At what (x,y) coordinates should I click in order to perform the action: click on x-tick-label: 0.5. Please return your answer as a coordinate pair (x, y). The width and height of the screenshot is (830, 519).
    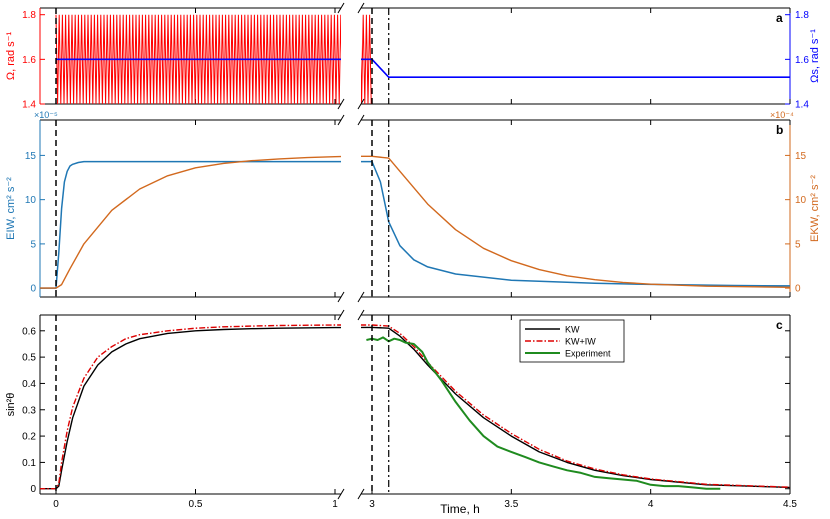
    Looking at the image, I should click on (196, 504).